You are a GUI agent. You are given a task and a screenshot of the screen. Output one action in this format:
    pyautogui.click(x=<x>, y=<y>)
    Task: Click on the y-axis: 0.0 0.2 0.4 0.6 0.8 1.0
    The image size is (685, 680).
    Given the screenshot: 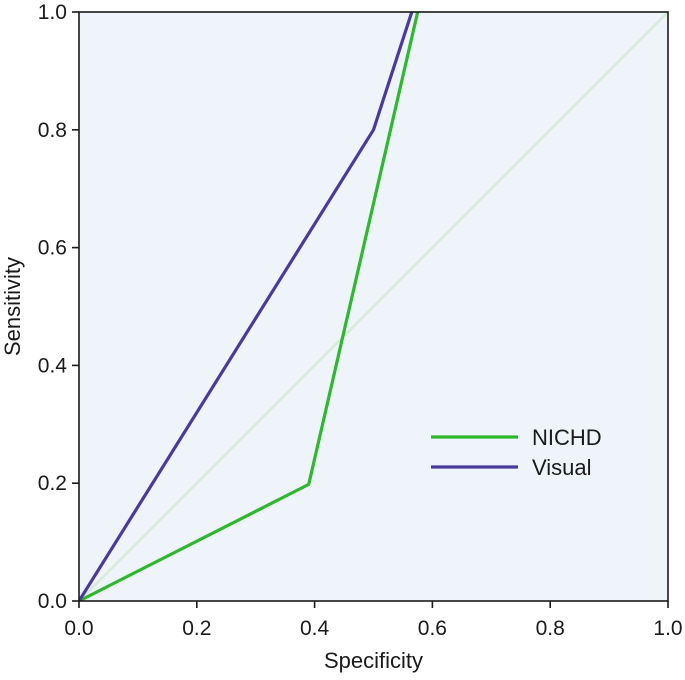 What is the action you would take?
    pyautogui.click(x=58, y=307)
    